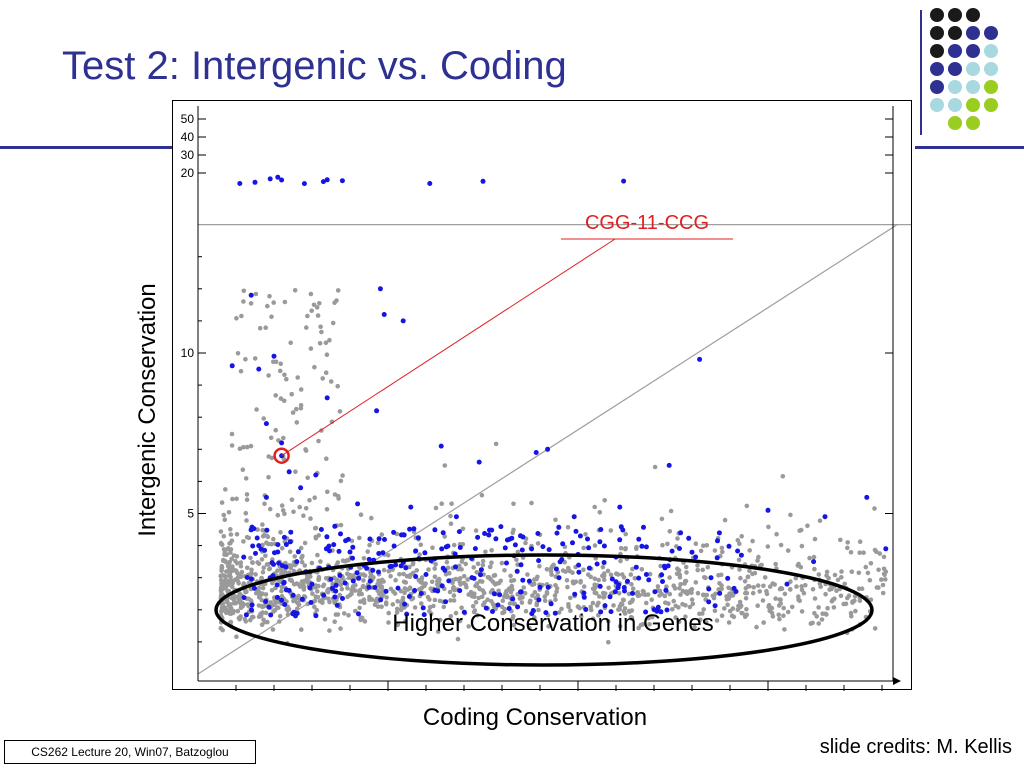 This screenshot has width=1024, height=768. Describe the element at coordinates (544, 610) in the screenshot. I see `annotation-ellipse` at that location.